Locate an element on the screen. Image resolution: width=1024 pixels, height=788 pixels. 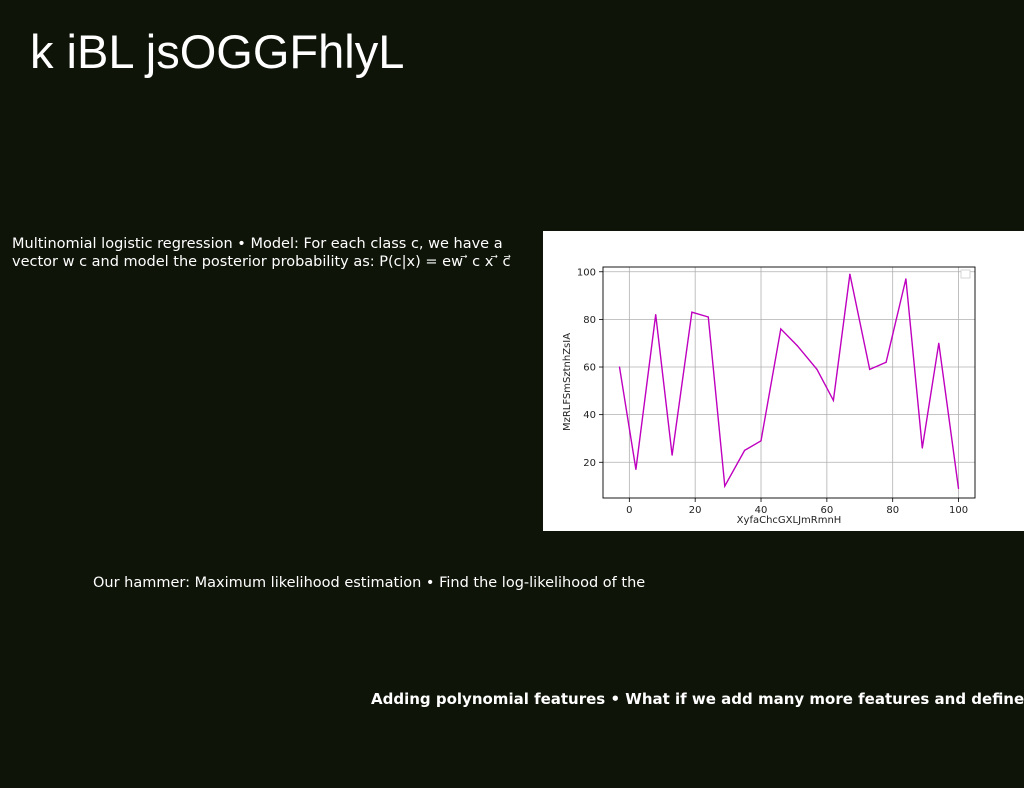
axis-ticks: 0 20 40 60 80 100 20 40 60 80 100 is located at coordinates (772, 391).